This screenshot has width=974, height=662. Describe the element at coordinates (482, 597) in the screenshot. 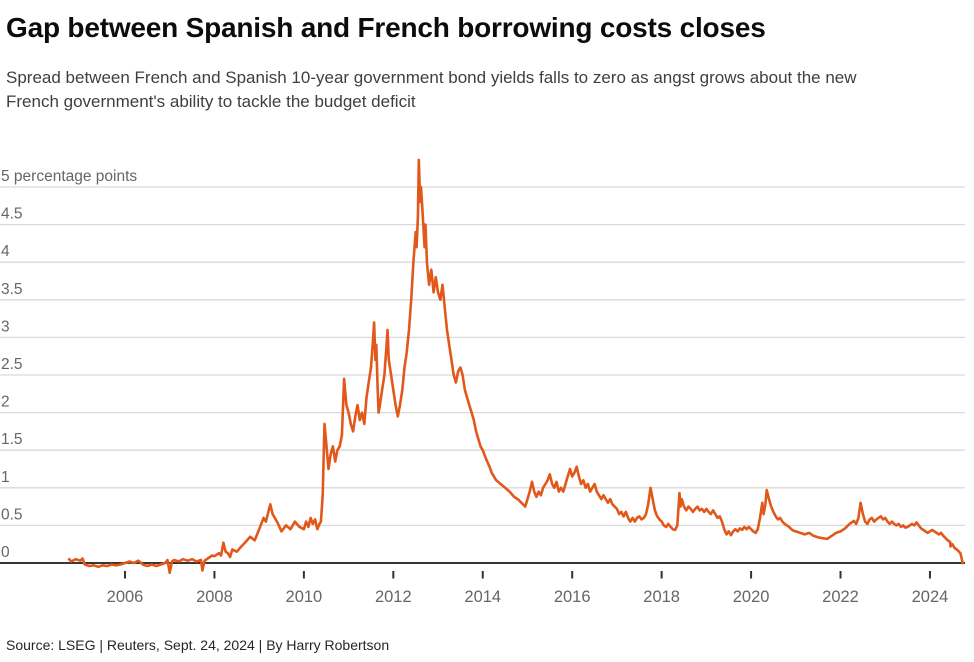

I see `x-axis-label: 2014` at that location.